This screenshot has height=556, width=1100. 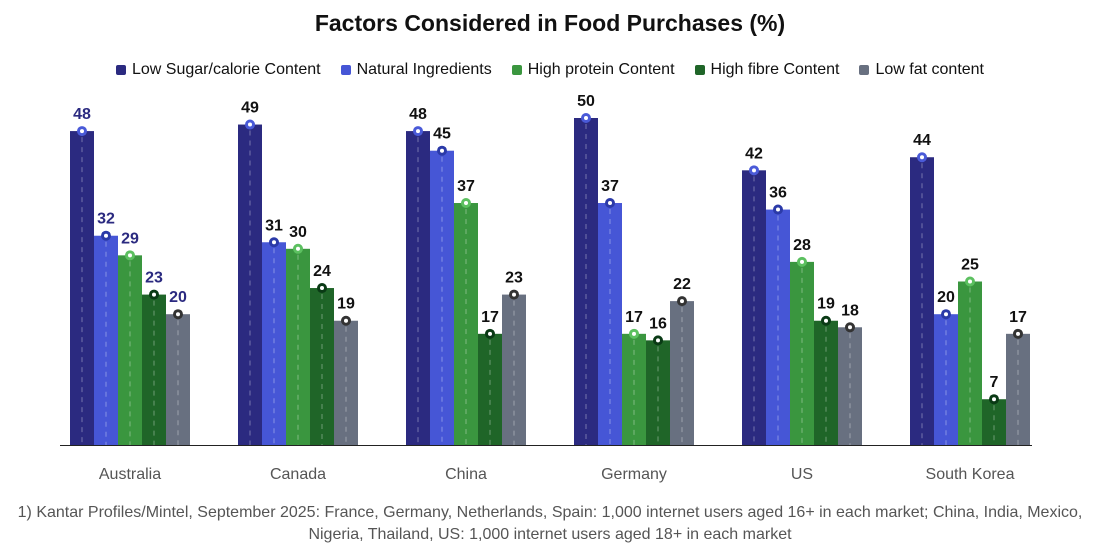 I want to click on data-label: 22, so click(x=682, y=284).